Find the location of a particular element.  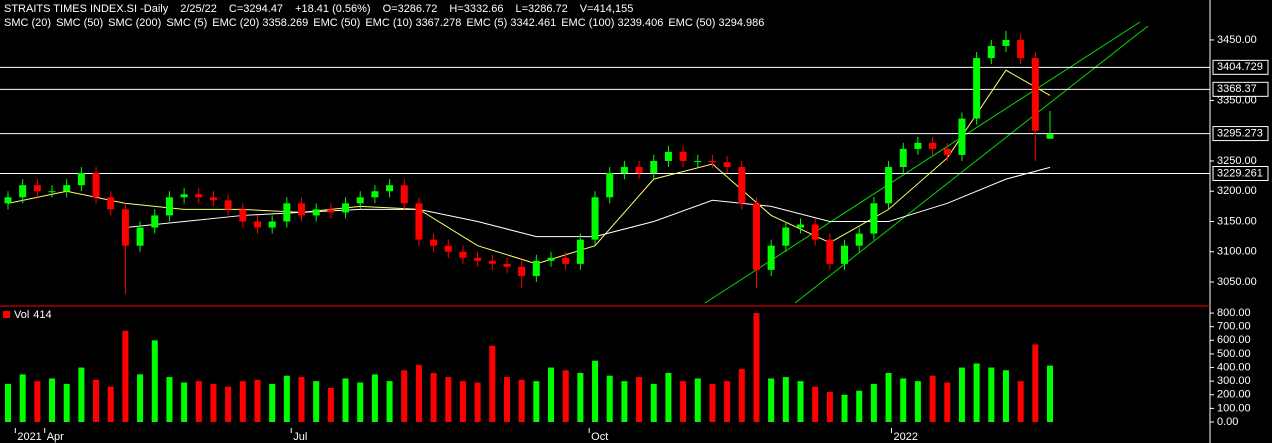

level-label: 3295.273 is located at coordinates (1240, 133).